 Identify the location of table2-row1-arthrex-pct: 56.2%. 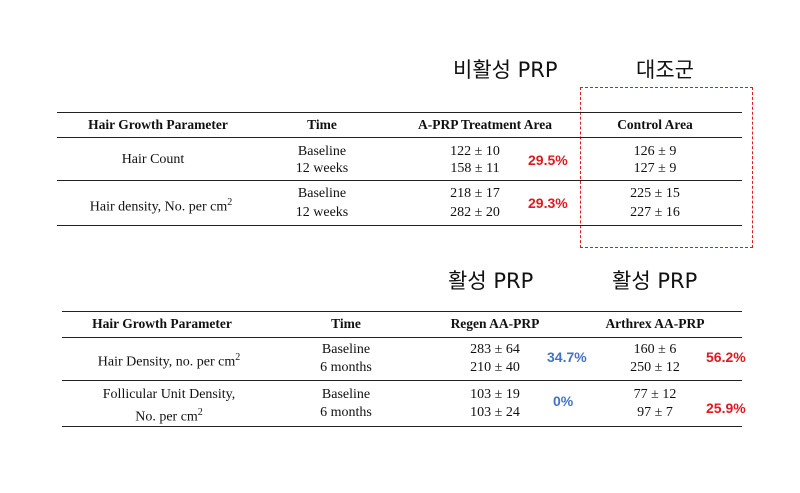
(726, 357).